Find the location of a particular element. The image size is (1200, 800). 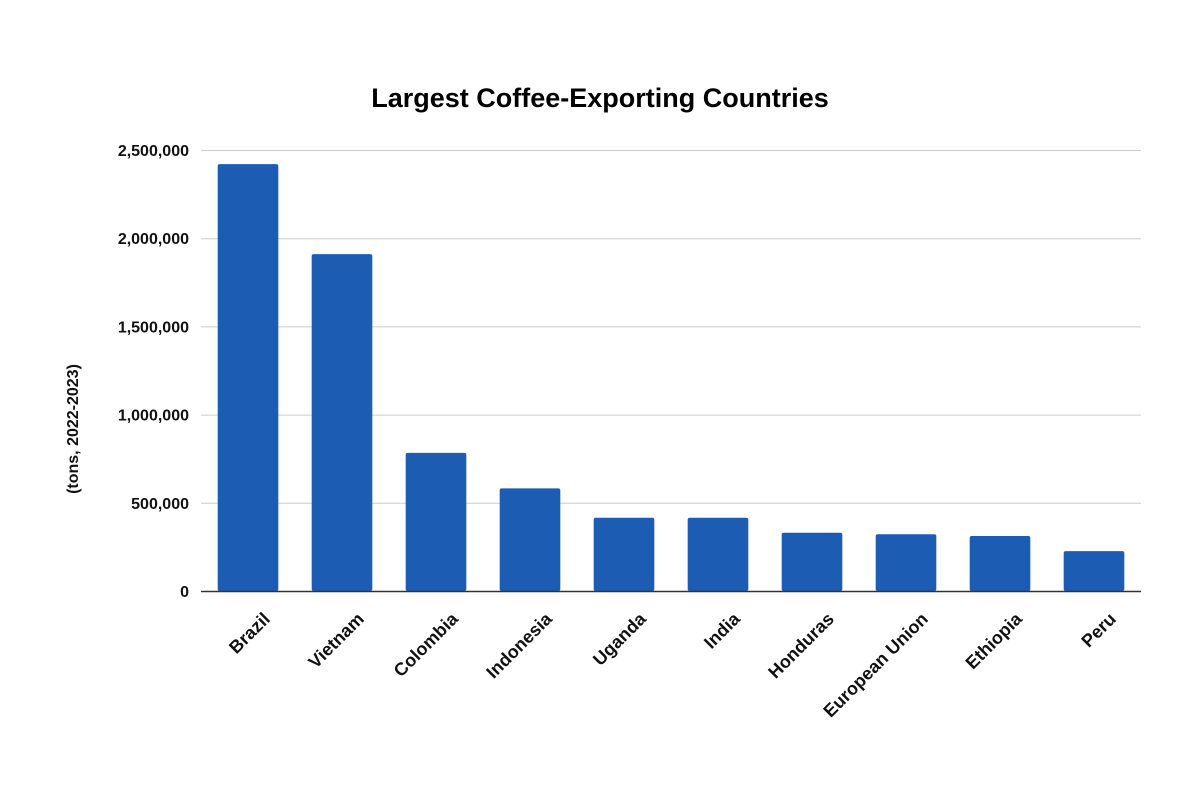

x-category-label: Peru is located at coordinates (1098, 630).